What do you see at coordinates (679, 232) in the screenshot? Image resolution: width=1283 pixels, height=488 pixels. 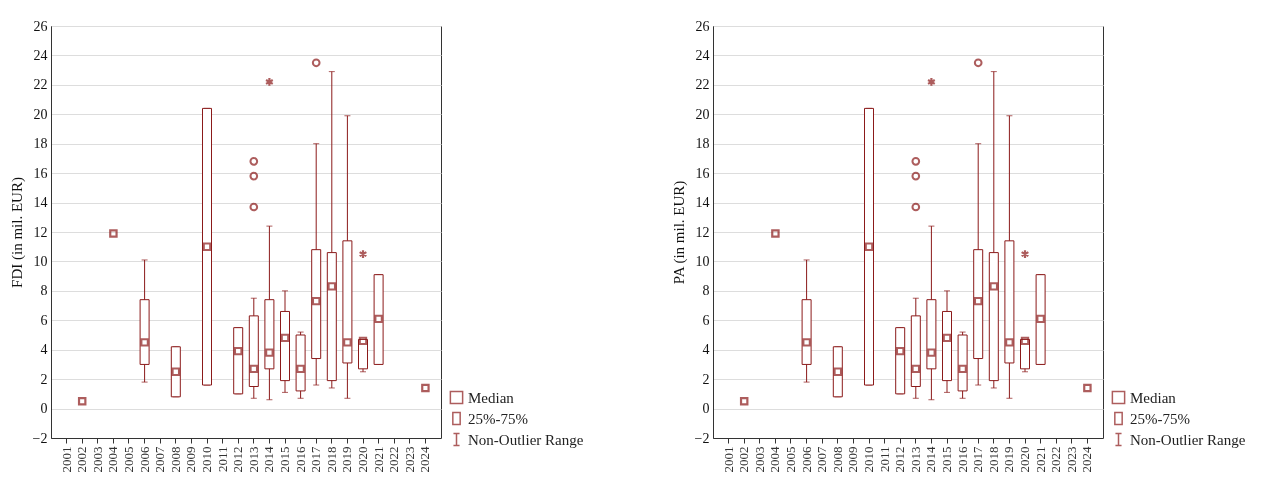 I see `y-axis-title: PA (in mil. EUR)` at bounding box center [679, 232].